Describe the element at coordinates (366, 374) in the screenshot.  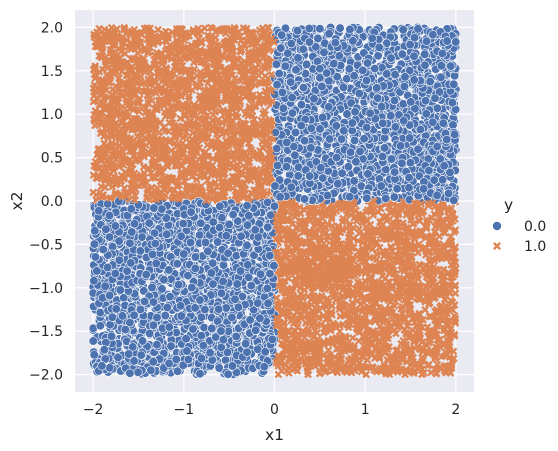
I see `data-point-x` at that location.